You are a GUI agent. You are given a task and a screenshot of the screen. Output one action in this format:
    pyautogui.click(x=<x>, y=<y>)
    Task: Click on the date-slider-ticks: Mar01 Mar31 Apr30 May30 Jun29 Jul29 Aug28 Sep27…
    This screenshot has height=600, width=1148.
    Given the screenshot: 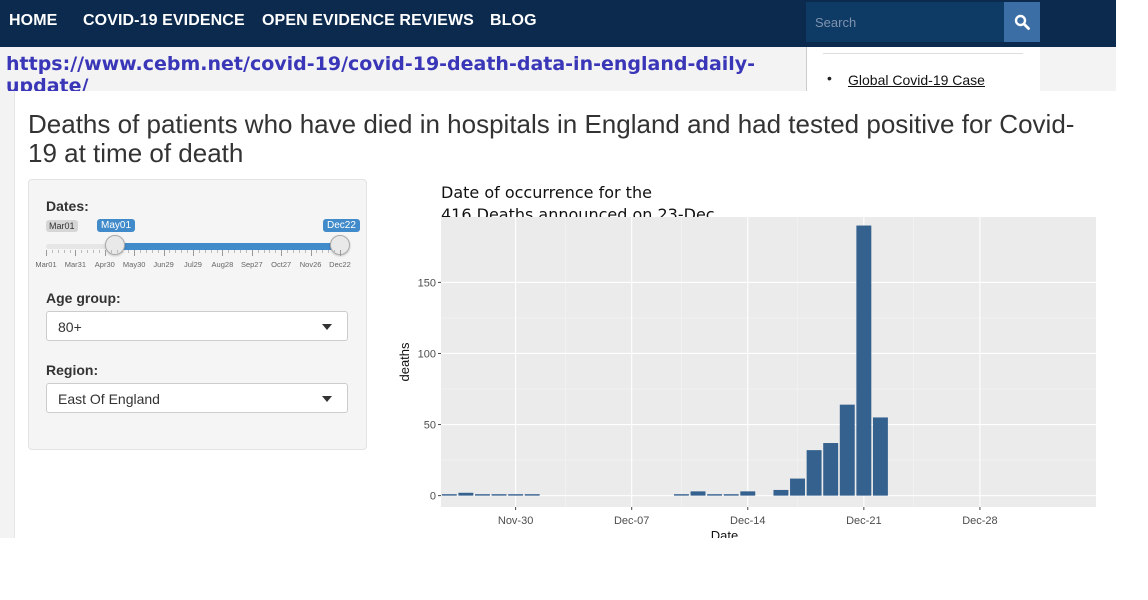 What is the action you would take?
    pyautogui.click(x=193, y=259)
    